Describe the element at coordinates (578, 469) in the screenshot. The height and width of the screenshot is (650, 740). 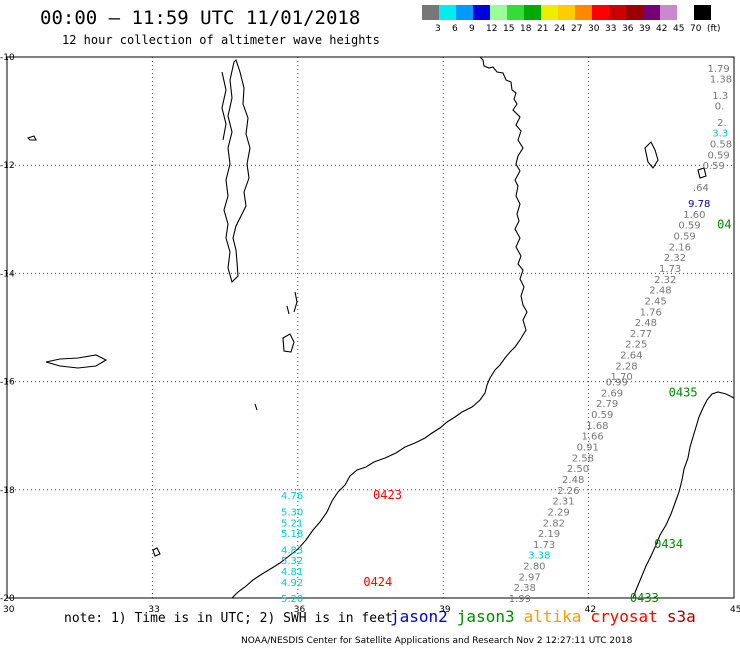
I see `swh-value: 2.50` at that location.